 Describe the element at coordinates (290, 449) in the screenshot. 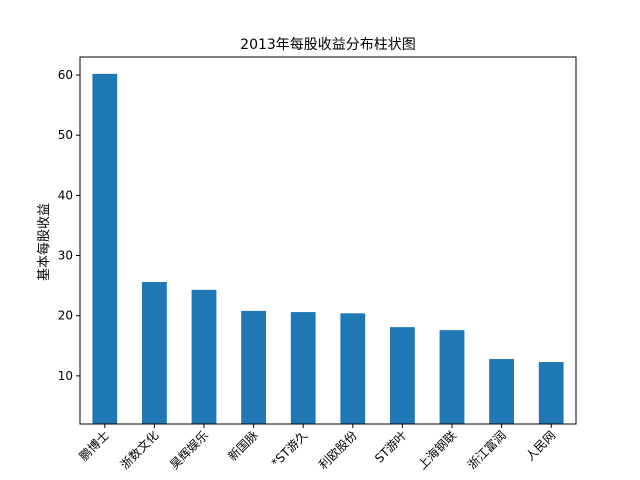

I see `x-tick-label-4: *ST游久` at that location.